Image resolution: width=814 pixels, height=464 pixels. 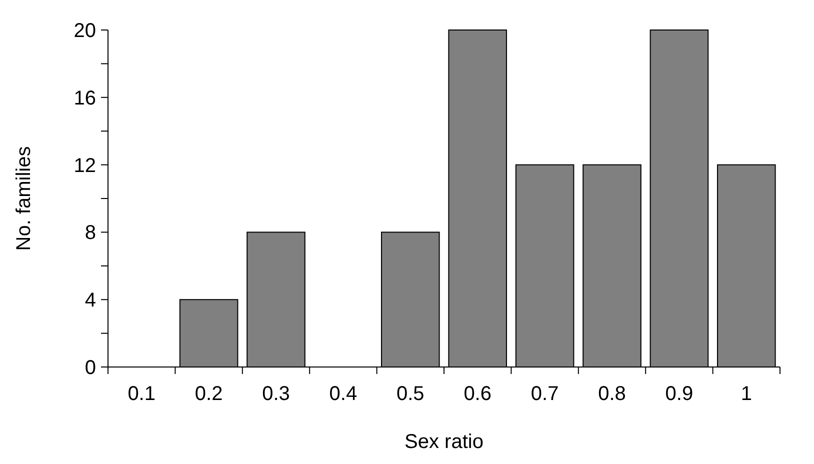 I want to click on y-tick-label: 12, so click(x=85, y=165).